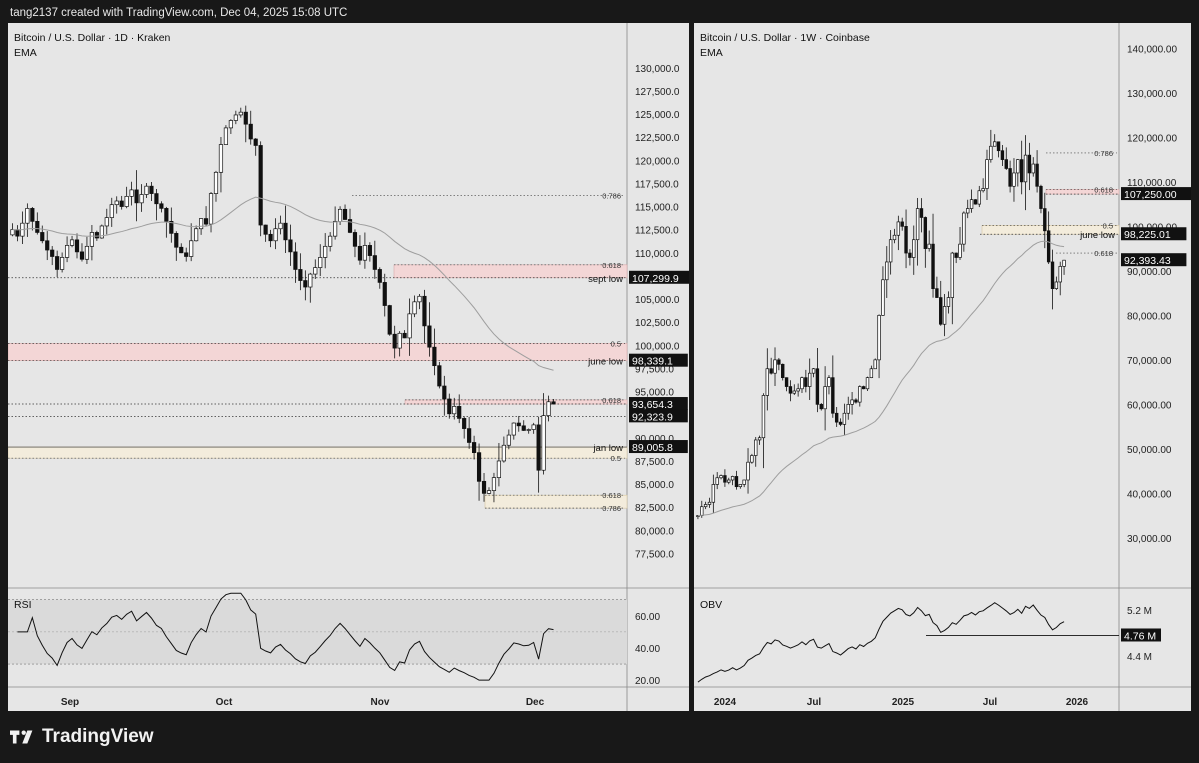 This screenshot has height=763, width=1199. Describe the element at coordinates (21, 737) in the screenshot. I see `tradingview-logo-icon` at that location.